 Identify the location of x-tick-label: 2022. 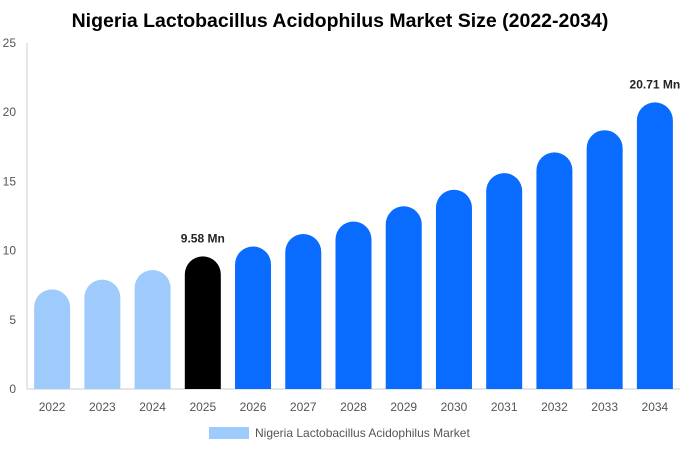
(52, 407).